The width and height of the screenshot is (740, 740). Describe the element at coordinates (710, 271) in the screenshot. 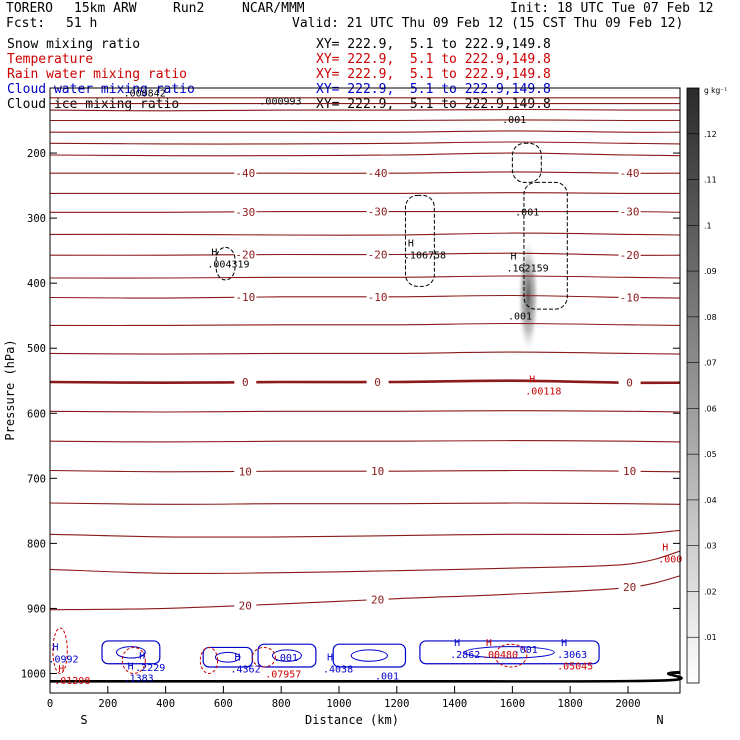

I see `colorbar-tick-label: .09` at that location.